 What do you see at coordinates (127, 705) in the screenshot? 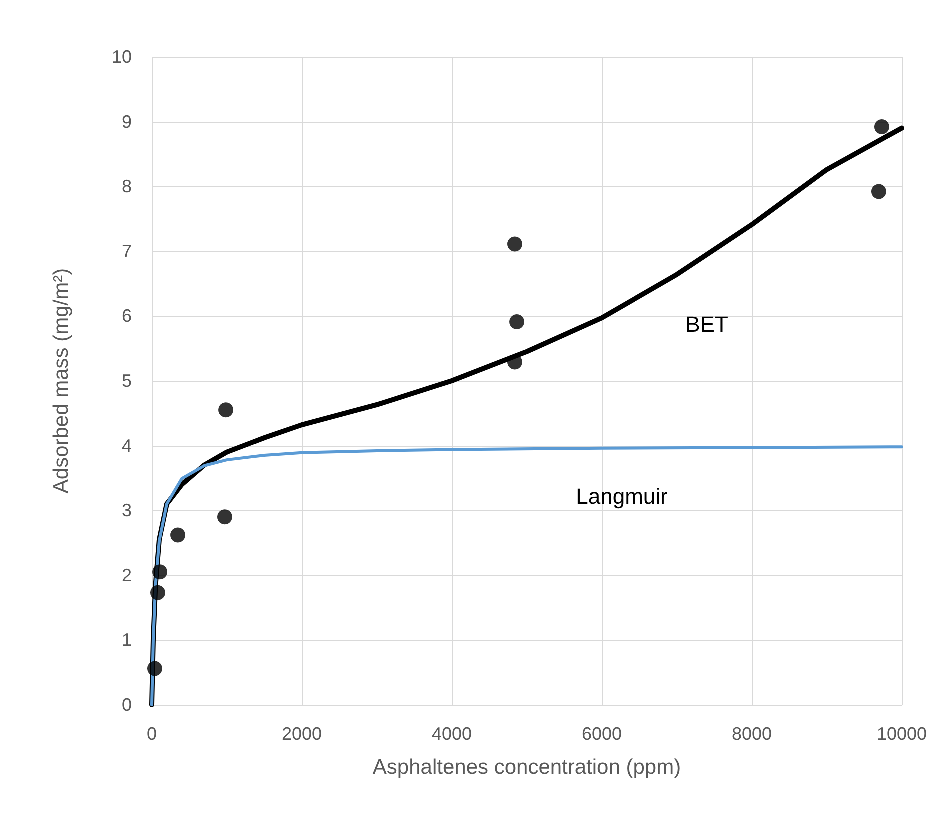
I see `y-tick-label: 0` at bounding box center [127, 705].